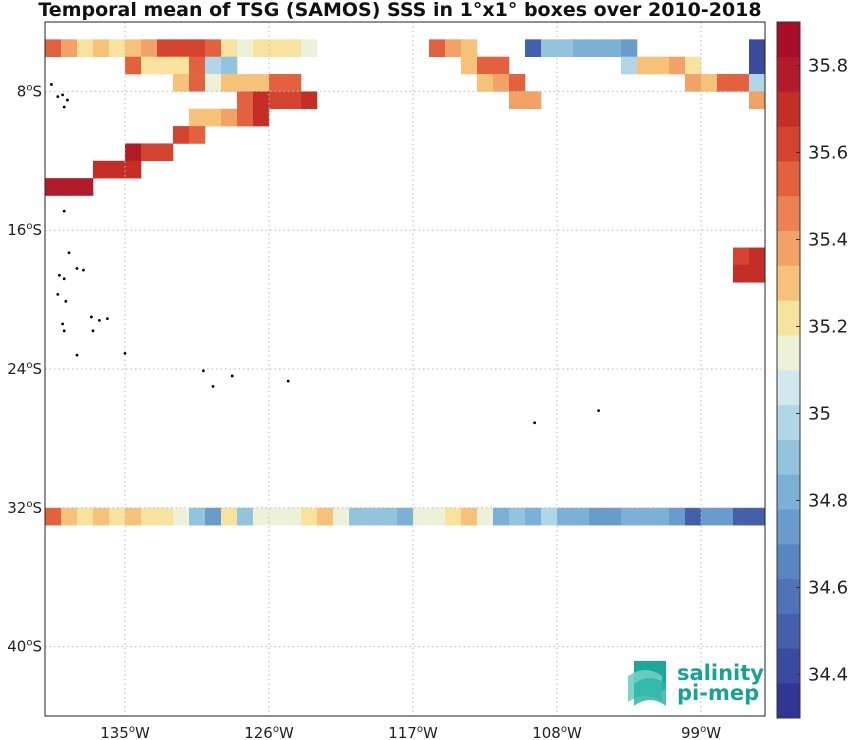 The image size is (854, 740). What do you see at coordinates (24, 647) in the screenshot?
I see `latitude-tick-label: 40oS` at bounding box center [24, 647].